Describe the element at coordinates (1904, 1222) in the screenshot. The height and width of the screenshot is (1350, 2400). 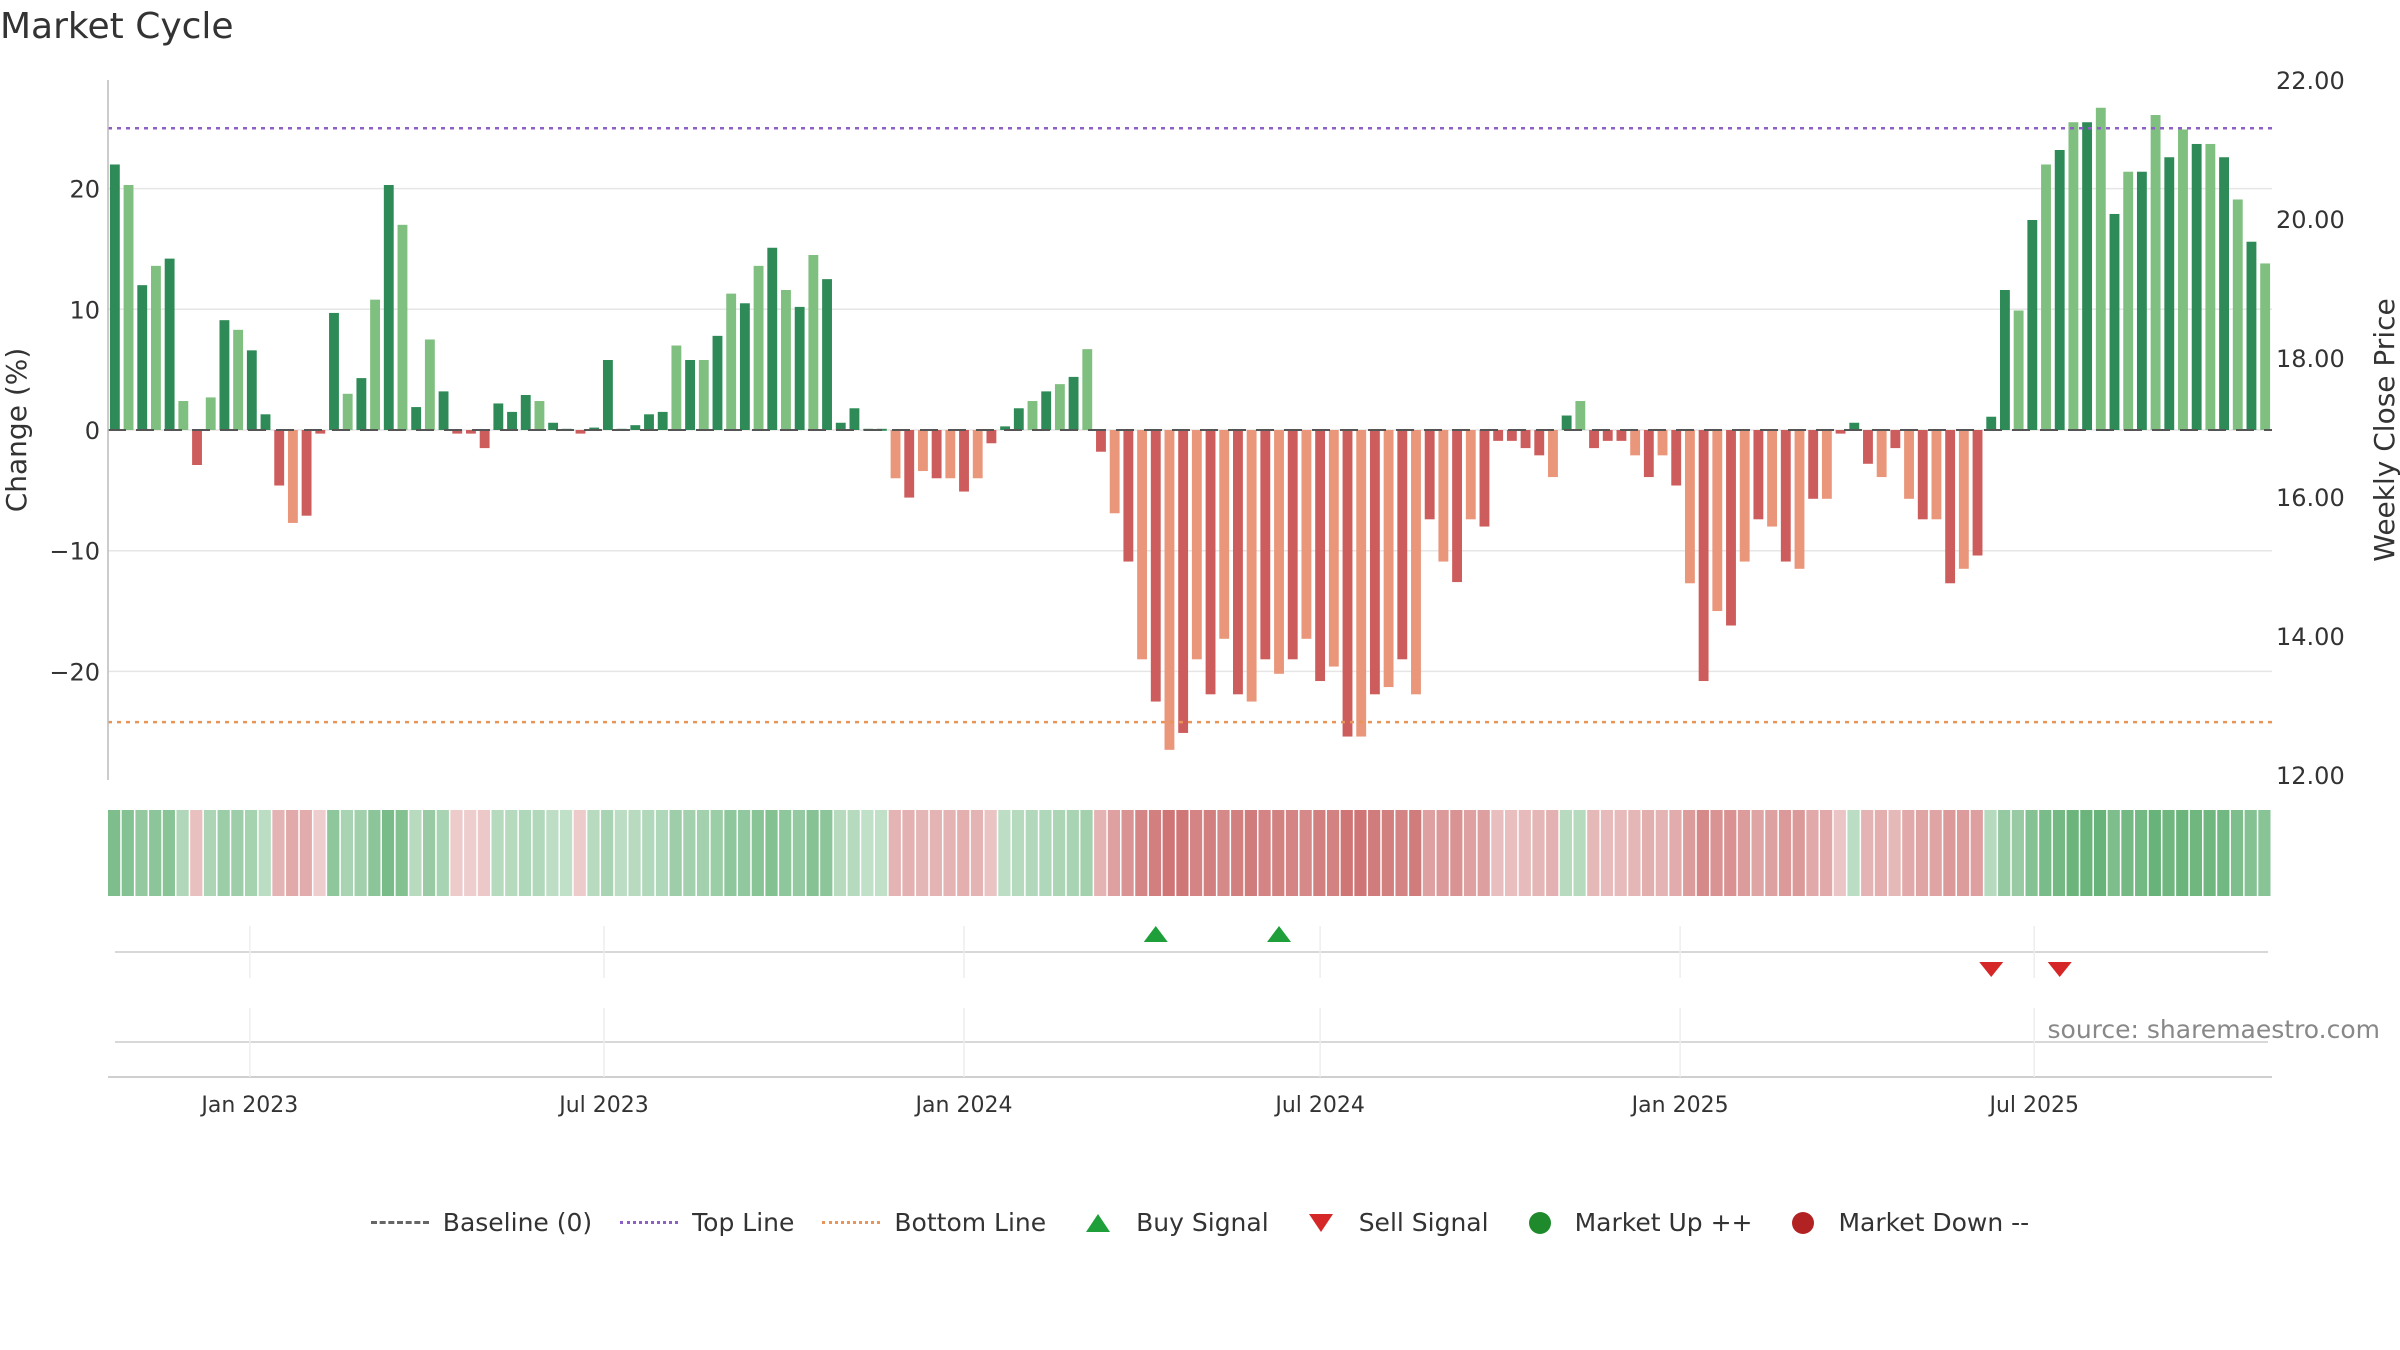
I see `legend-market-down: Market Down --` at that location.